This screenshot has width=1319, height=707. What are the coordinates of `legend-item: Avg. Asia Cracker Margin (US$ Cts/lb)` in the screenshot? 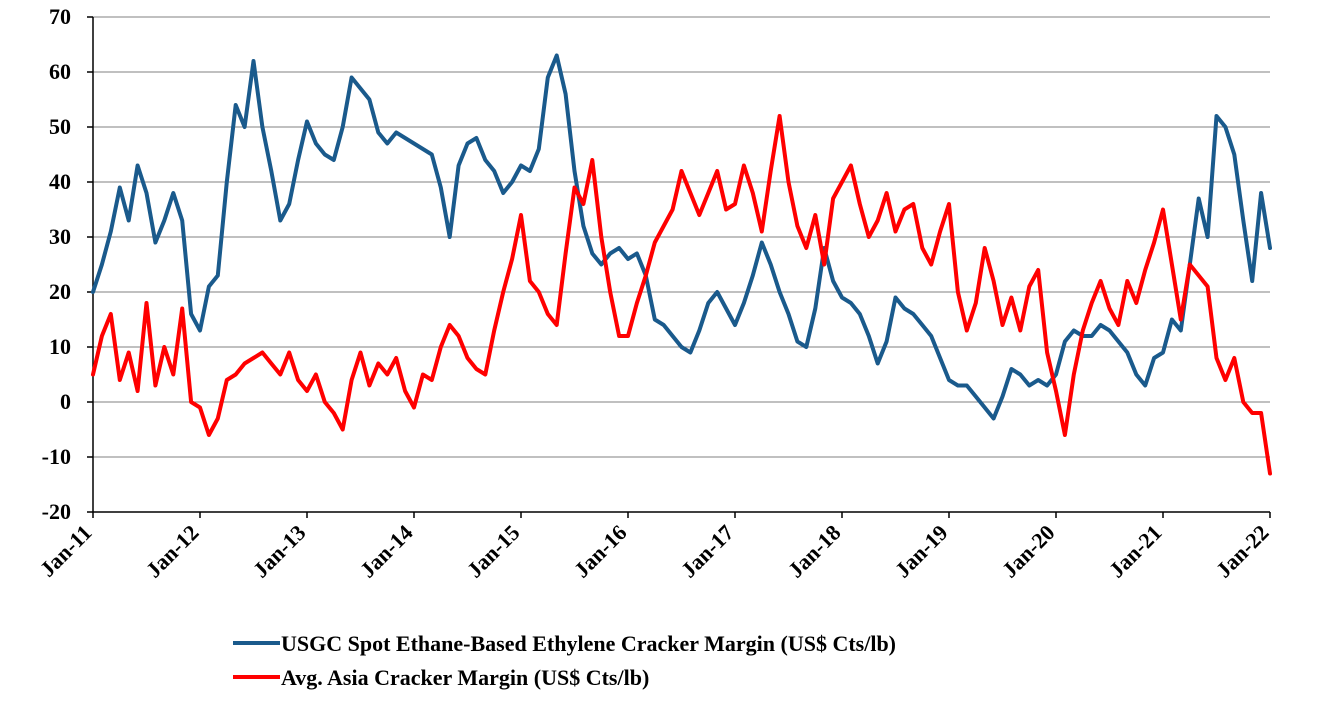 It's located at (441, 677).